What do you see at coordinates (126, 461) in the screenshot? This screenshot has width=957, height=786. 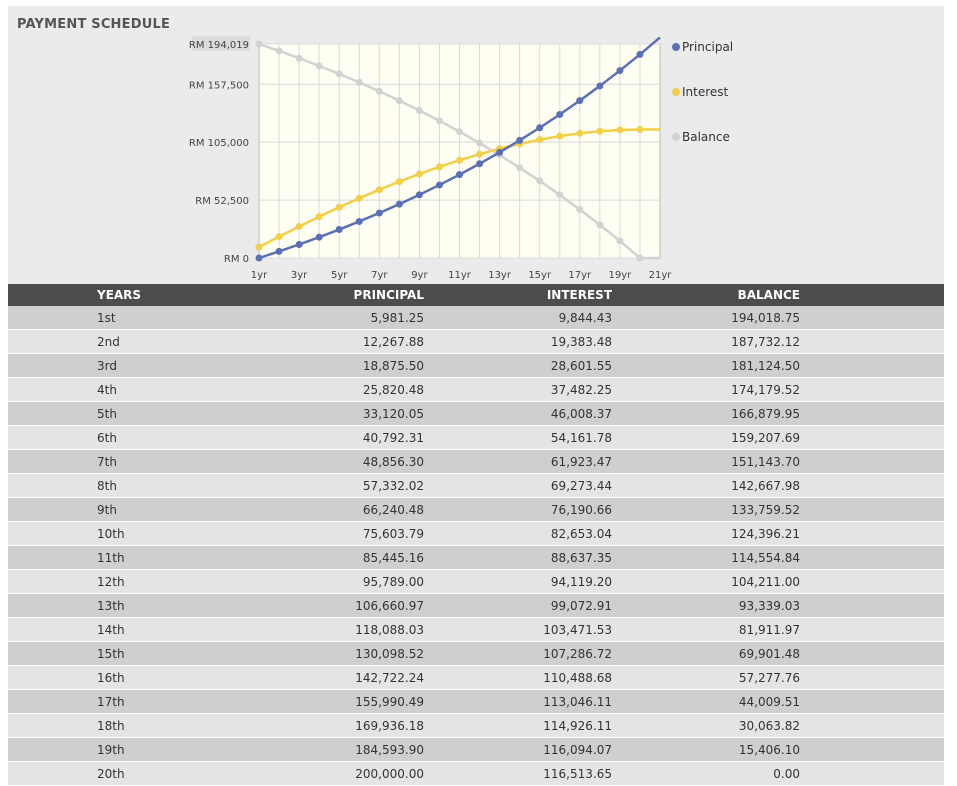 I see `cell-year: 7th` at bounding box center [126, 461].